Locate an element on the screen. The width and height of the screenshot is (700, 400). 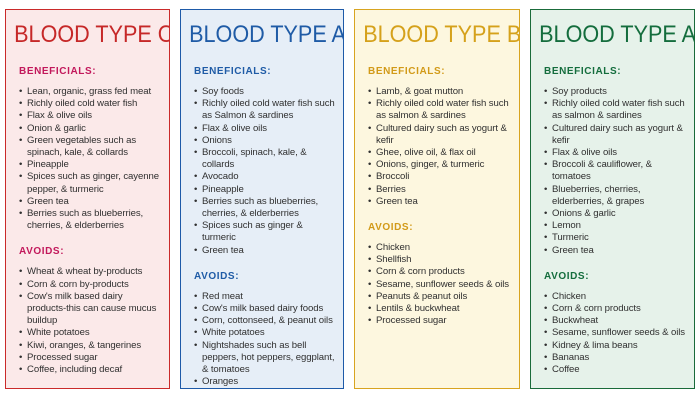
list-item: Soy products is located at coordinates (615, 92).